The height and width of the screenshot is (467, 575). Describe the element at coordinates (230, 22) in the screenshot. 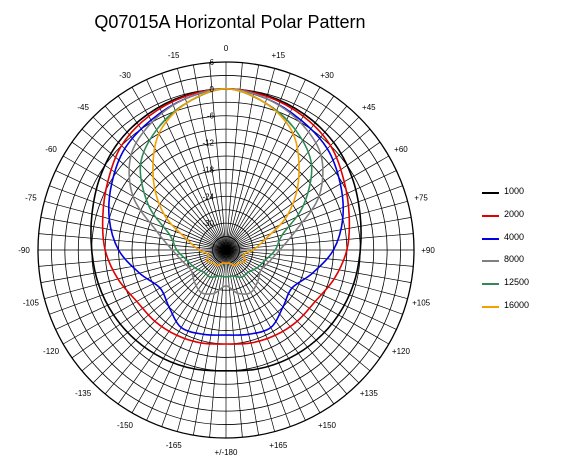

I see `chart-title: Q07015A Horizontal Polar Pattern` at that location.